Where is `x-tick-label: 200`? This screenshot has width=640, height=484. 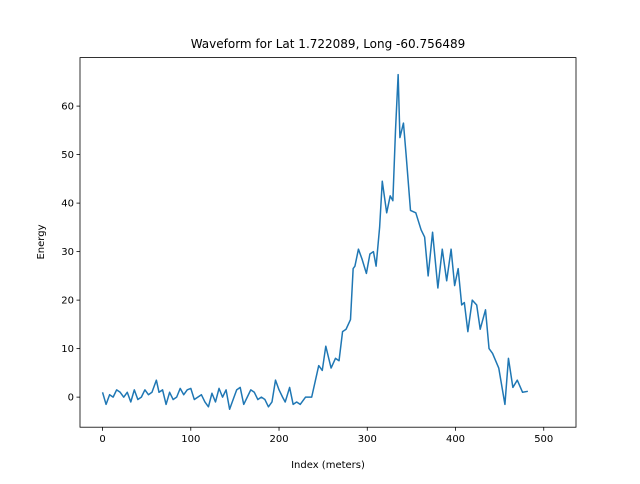
x-tick-label: 200 is located at coordinates (278, 439).